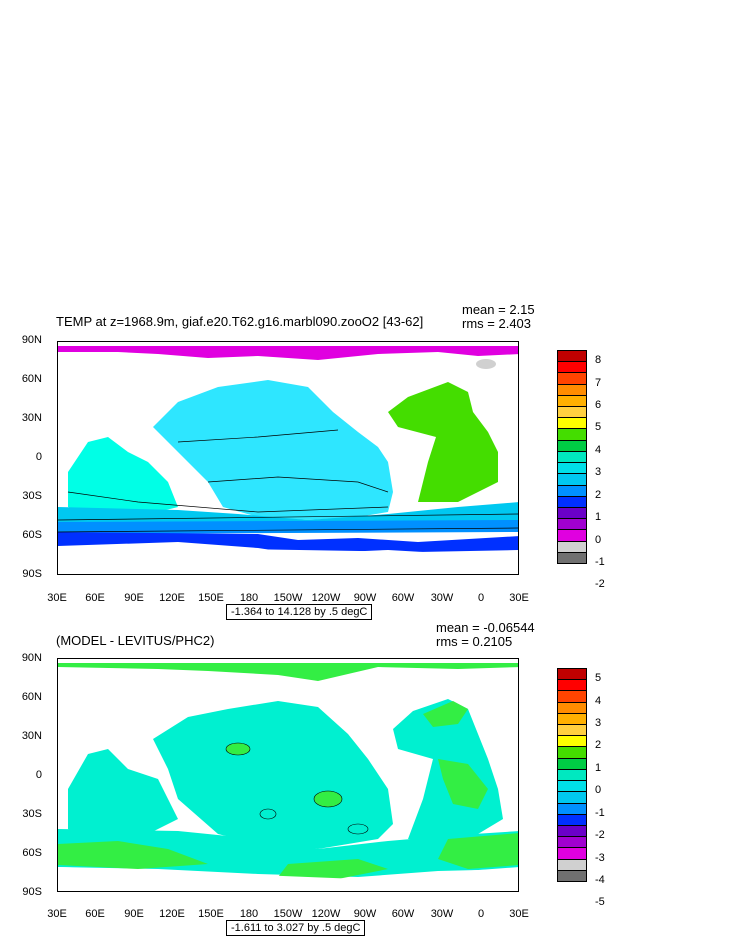 The width and height of the screenshot is (733, 945). What do you see at coordinates (123, 477) in the screenshot?
I see `top-indian` at bounding box center [123, 477].